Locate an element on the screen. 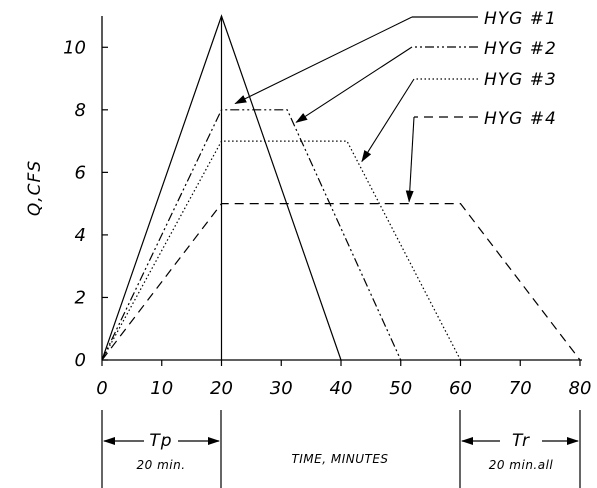 This screenshot has width=597, height=488. y-tick-label-8: 8 is located at coordinates (80, 110).